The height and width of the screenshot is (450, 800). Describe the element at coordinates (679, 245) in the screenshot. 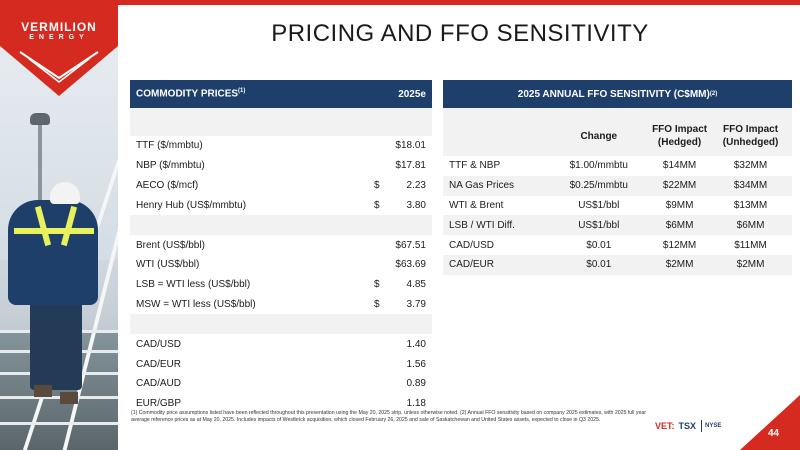

I see `ffo-hedged: $12MM` at that location.